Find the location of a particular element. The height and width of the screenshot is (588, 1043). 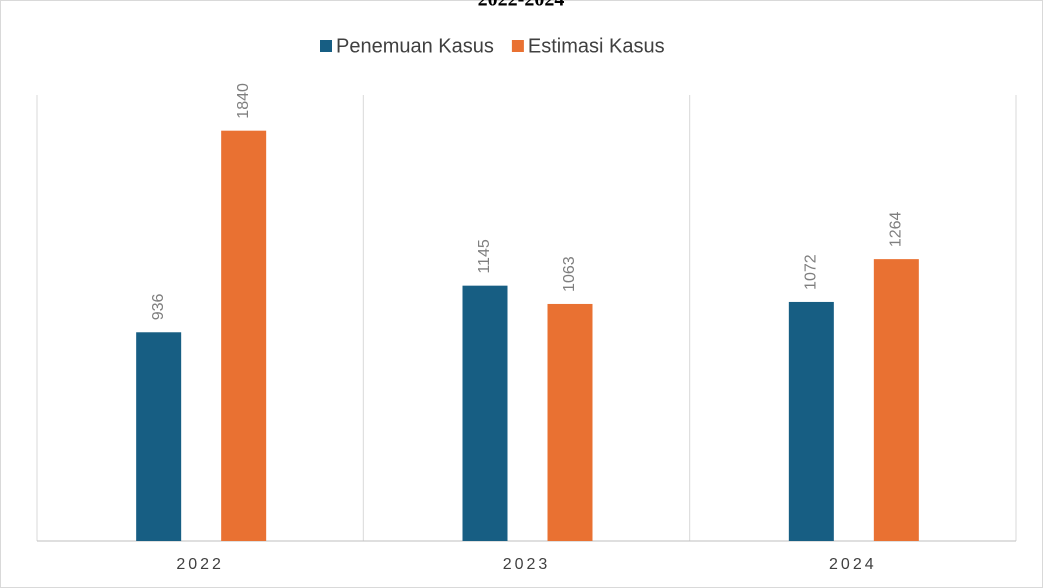

data-label: 1063 is located at coordinates (569, 274).